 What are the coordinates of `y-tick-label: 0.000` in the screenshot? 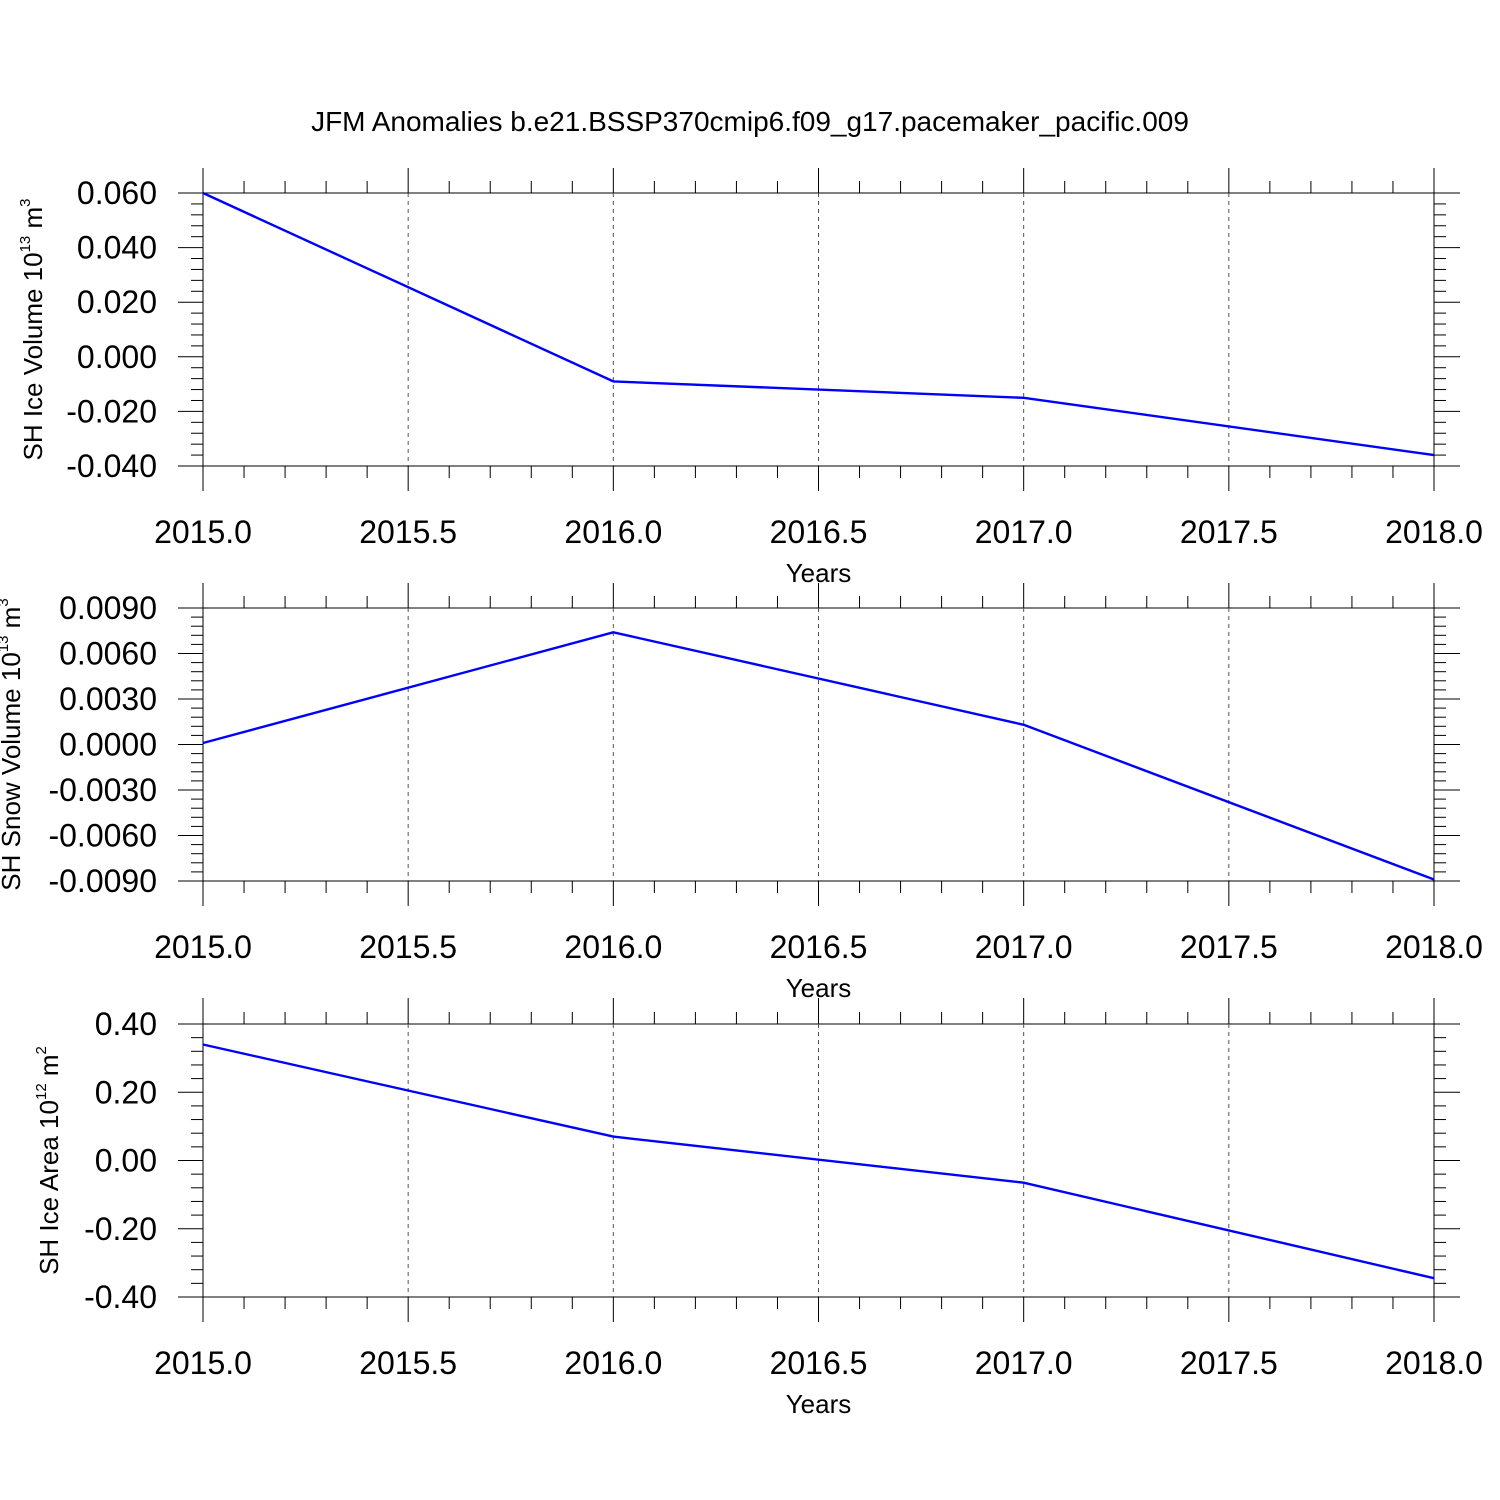 It's located at (117, 357).